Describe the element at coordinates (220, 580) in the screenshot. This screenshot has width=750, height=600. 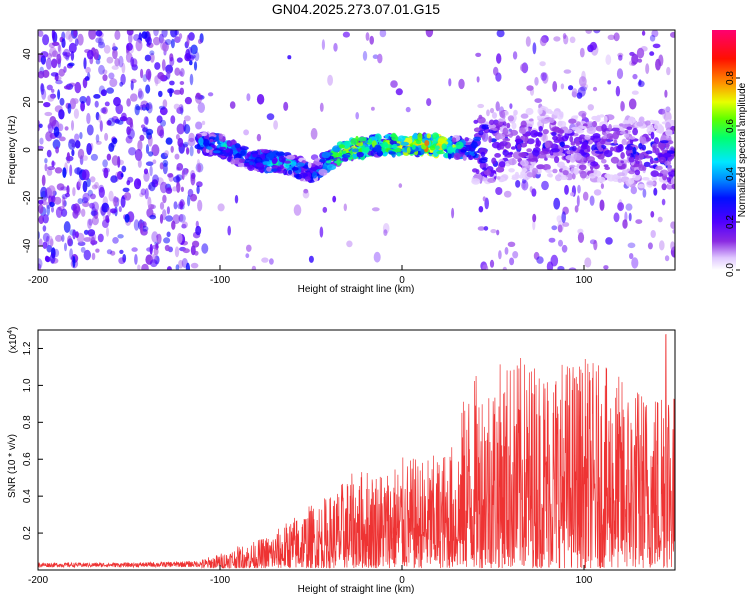
I see `snr-x-tick-label: -100` at that location.